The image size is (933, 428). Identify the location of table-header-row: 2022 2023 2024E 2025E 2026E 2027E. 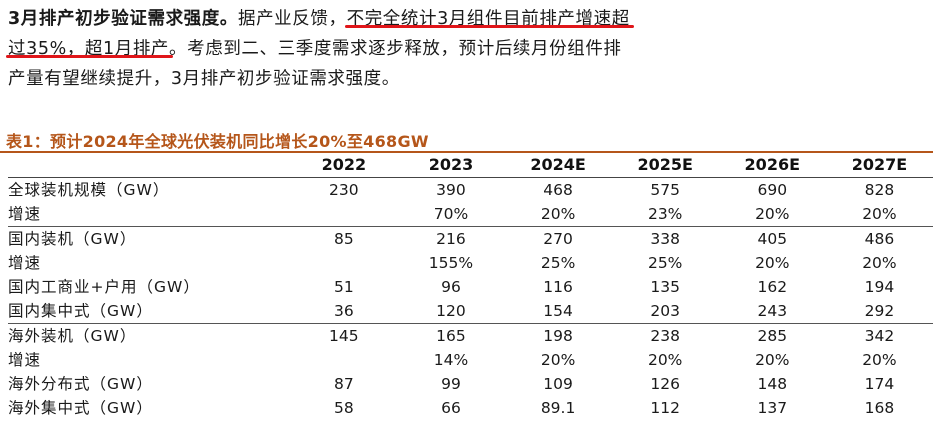
(470, 165).